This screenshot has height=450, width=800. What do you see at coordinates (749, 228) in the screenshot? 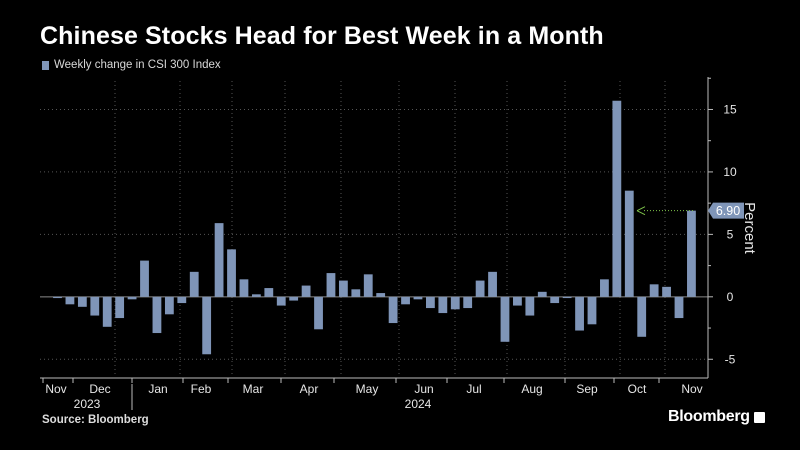
I see `y-axis-title: Percent` at bounding box center [749, 228].